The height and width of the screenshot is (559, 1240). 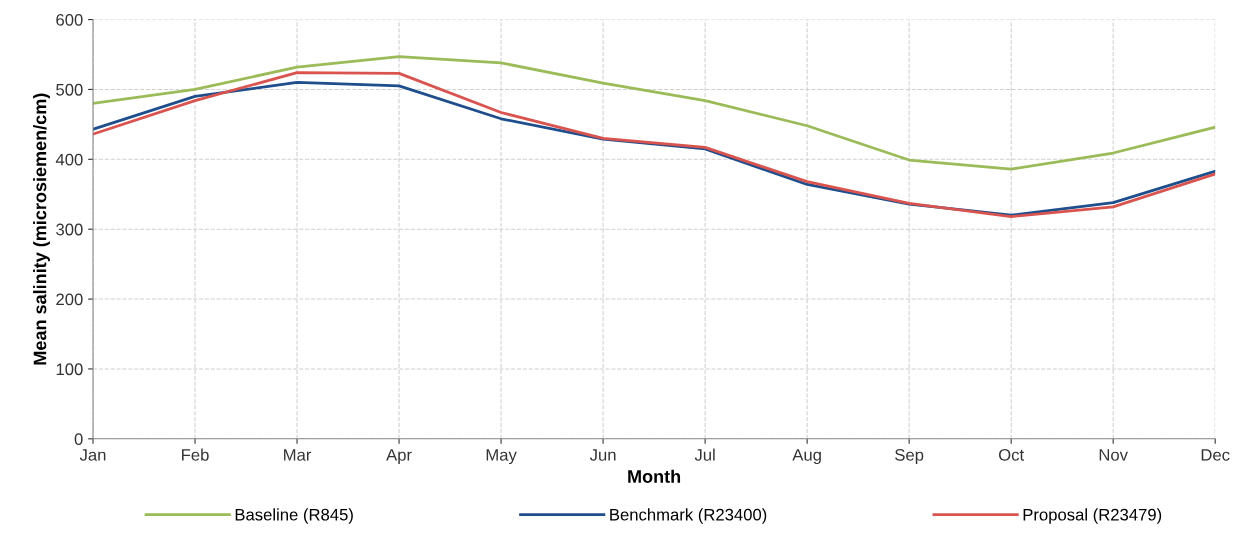 I want to click on y-axis-title: Mean salinity (microsiemen/cm), so click(x=41, y=229).